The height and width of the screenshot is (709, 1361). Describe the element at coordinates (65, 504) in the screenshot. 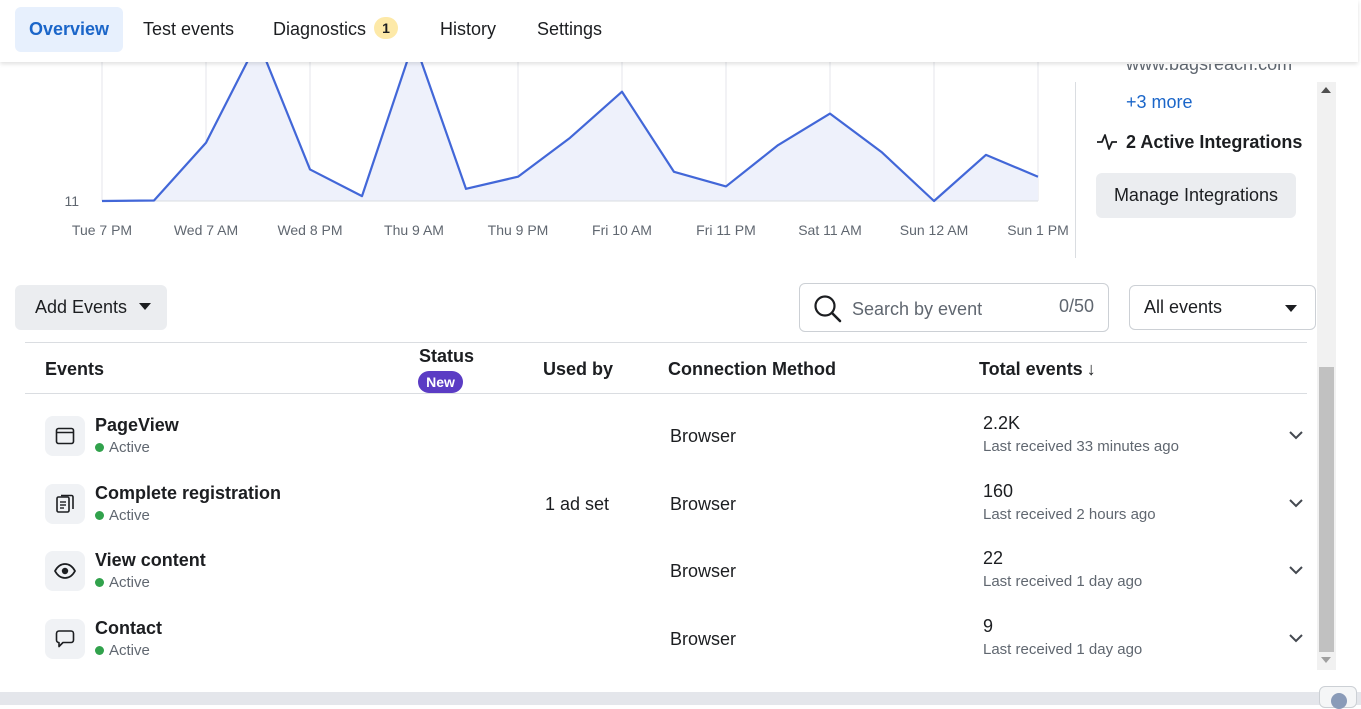

I see `registration-form-icon` at that location.